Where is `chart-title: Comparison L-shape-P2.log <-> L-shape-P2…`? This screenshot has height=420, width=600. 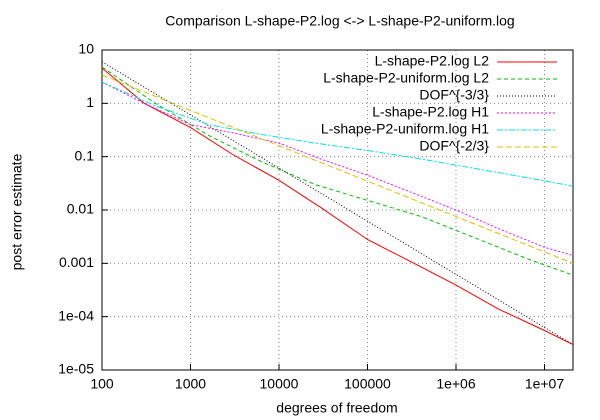
chart-title: Comparison L-shape-P2.log <-> L-shape-P2… is located at coordinates (339, 21).